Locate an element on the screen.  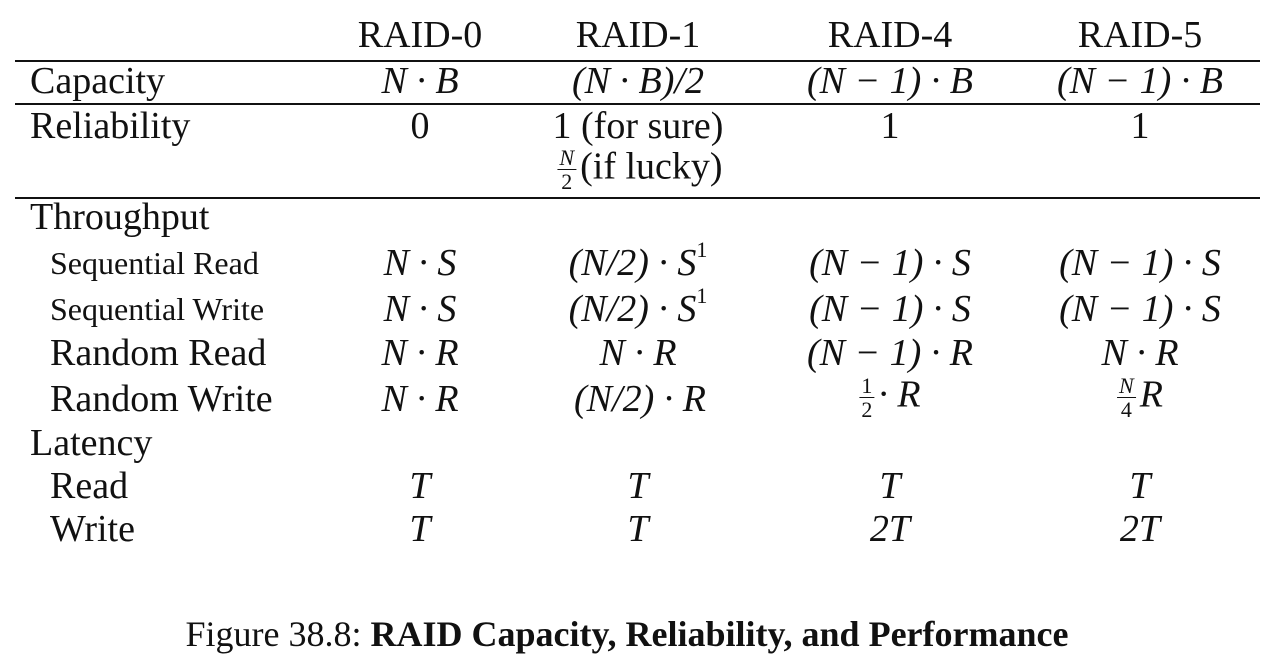
rule-under-capacity is located at coordinates (637, 104).